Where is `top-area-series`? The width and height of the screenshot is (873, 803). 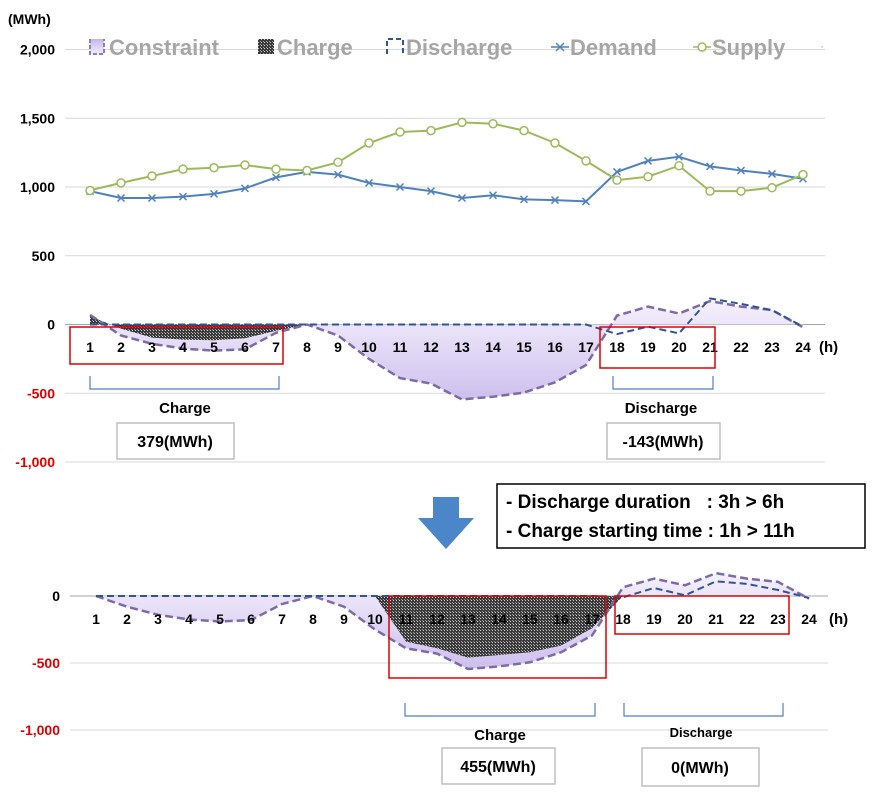 top-area-series is located at coordinates (446, 349).